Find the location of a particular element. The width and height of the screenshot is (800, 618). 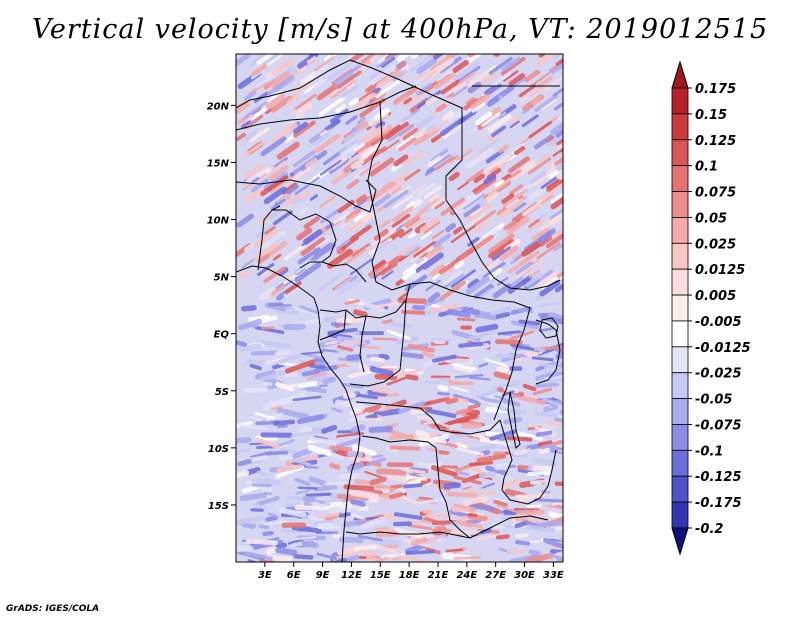

lon-tick-label: 9E is located at coordinates (323, 575).